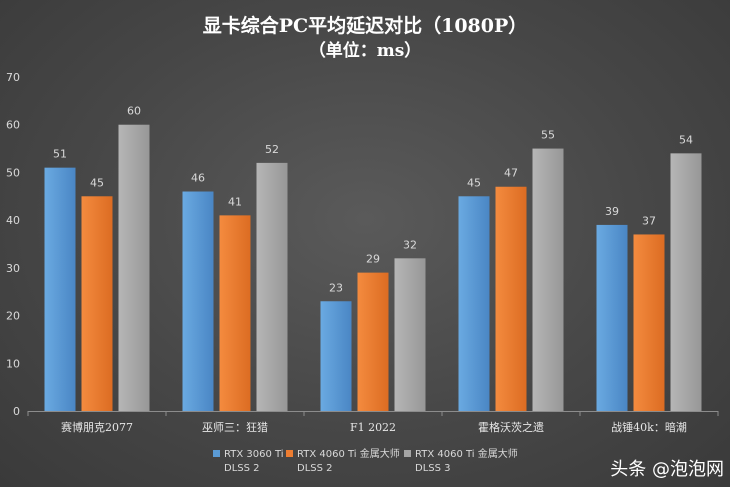 Image resolution: width=730 pixels, height=487 pixels. Describe the element at coordinates (365, 50) in the screenshot. I see `chart-subtitle: （单位：ms）` at that location.